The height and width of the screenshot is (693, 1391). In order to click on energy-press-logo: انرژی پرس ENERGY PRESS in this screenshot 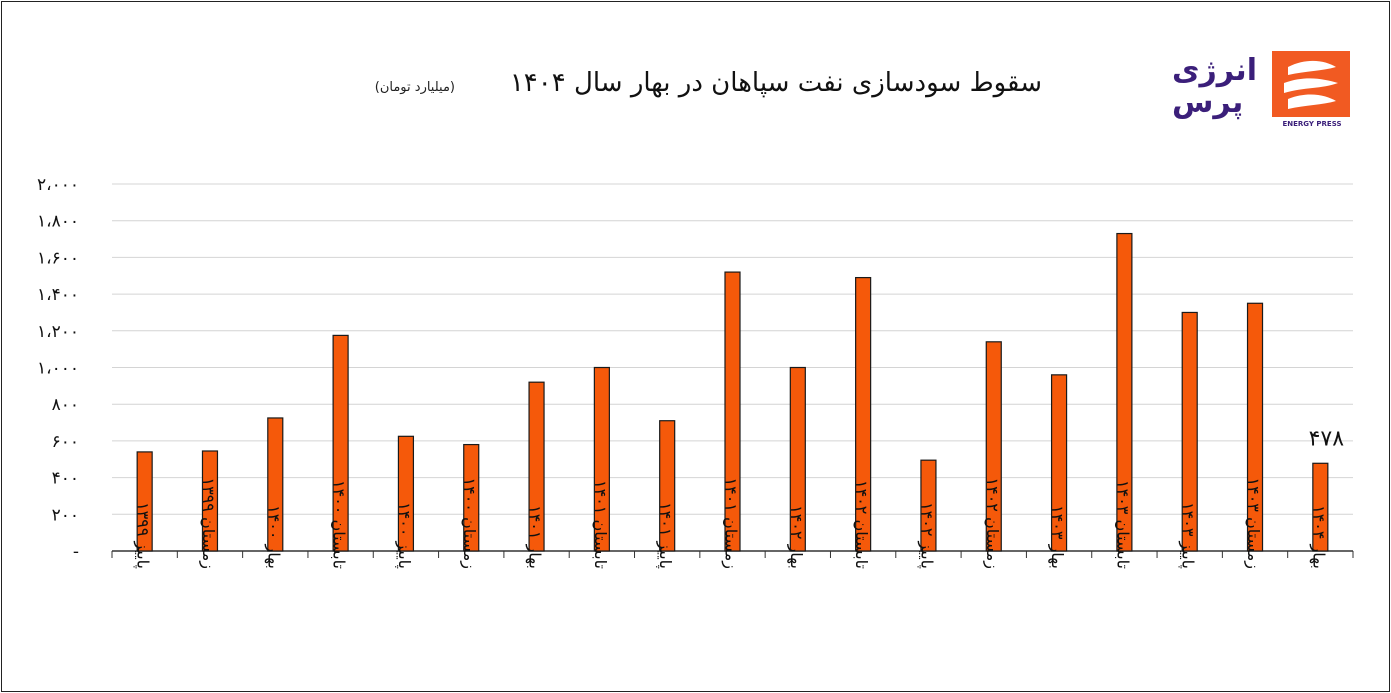, I will do `click(1261, 90)`.